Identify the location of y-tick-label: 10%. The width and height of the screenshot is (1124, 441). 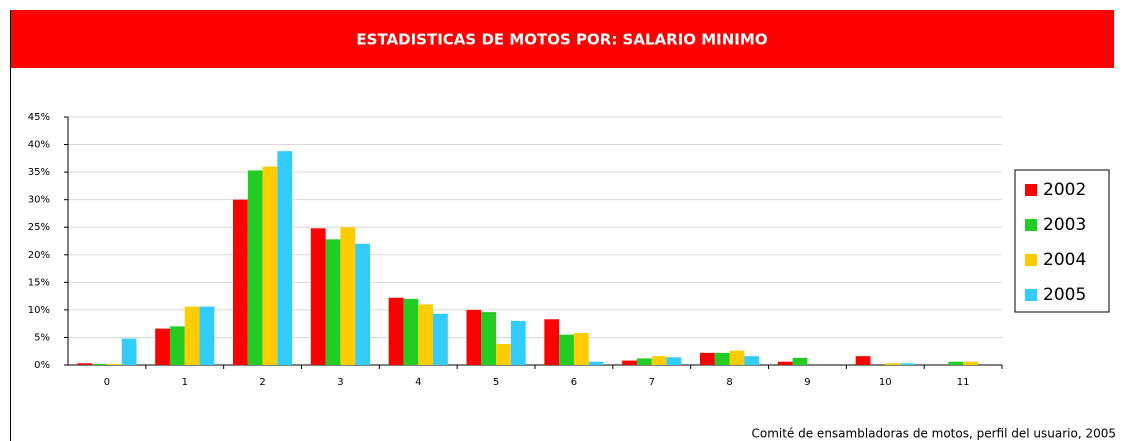
(39, 310).